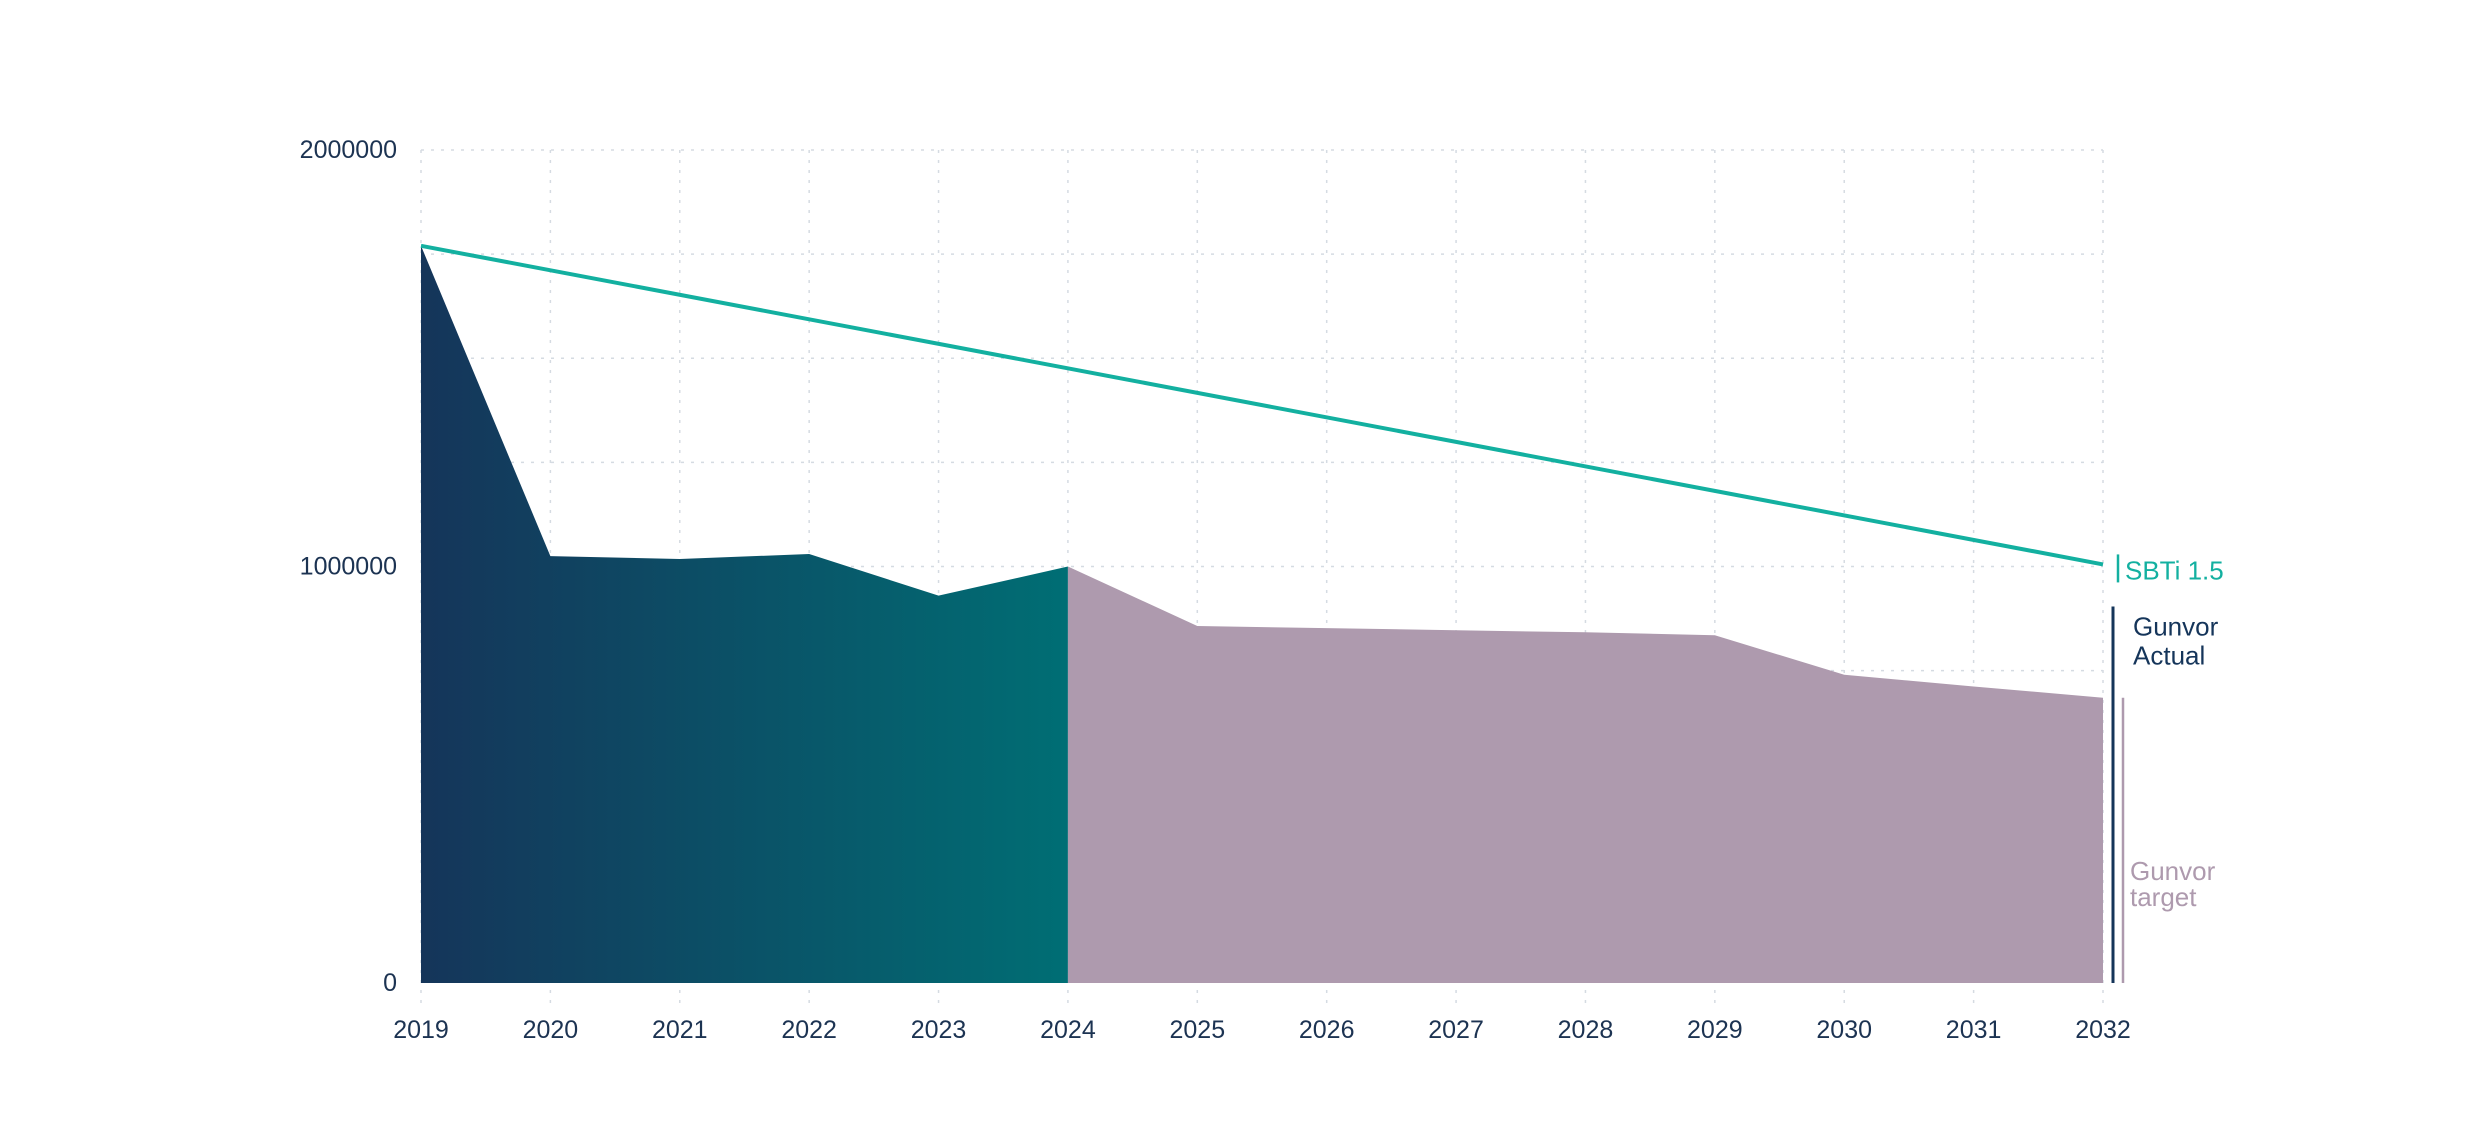  What do you see at coordinates (1456, 1030) in the screenshot?
I see `x-tick-label: 2027` at bounding box center [1456, 1030].